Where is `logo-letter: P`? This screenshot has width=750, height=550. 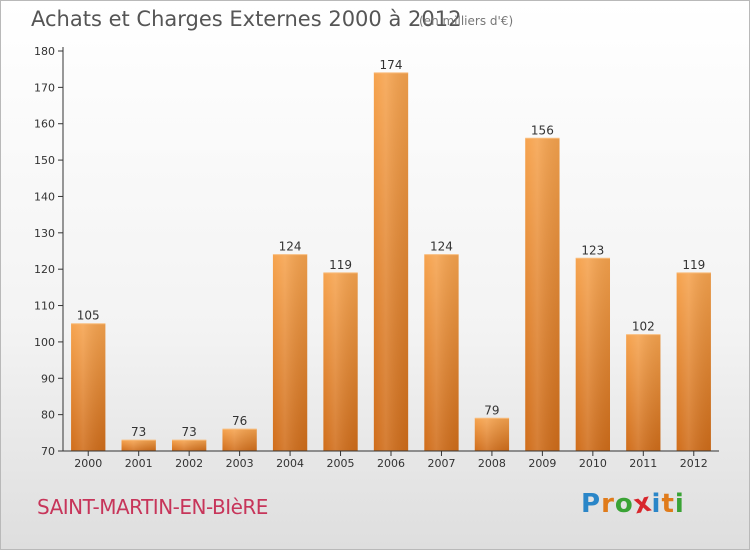
logo-letter: P is located at coordinates (591, 504).